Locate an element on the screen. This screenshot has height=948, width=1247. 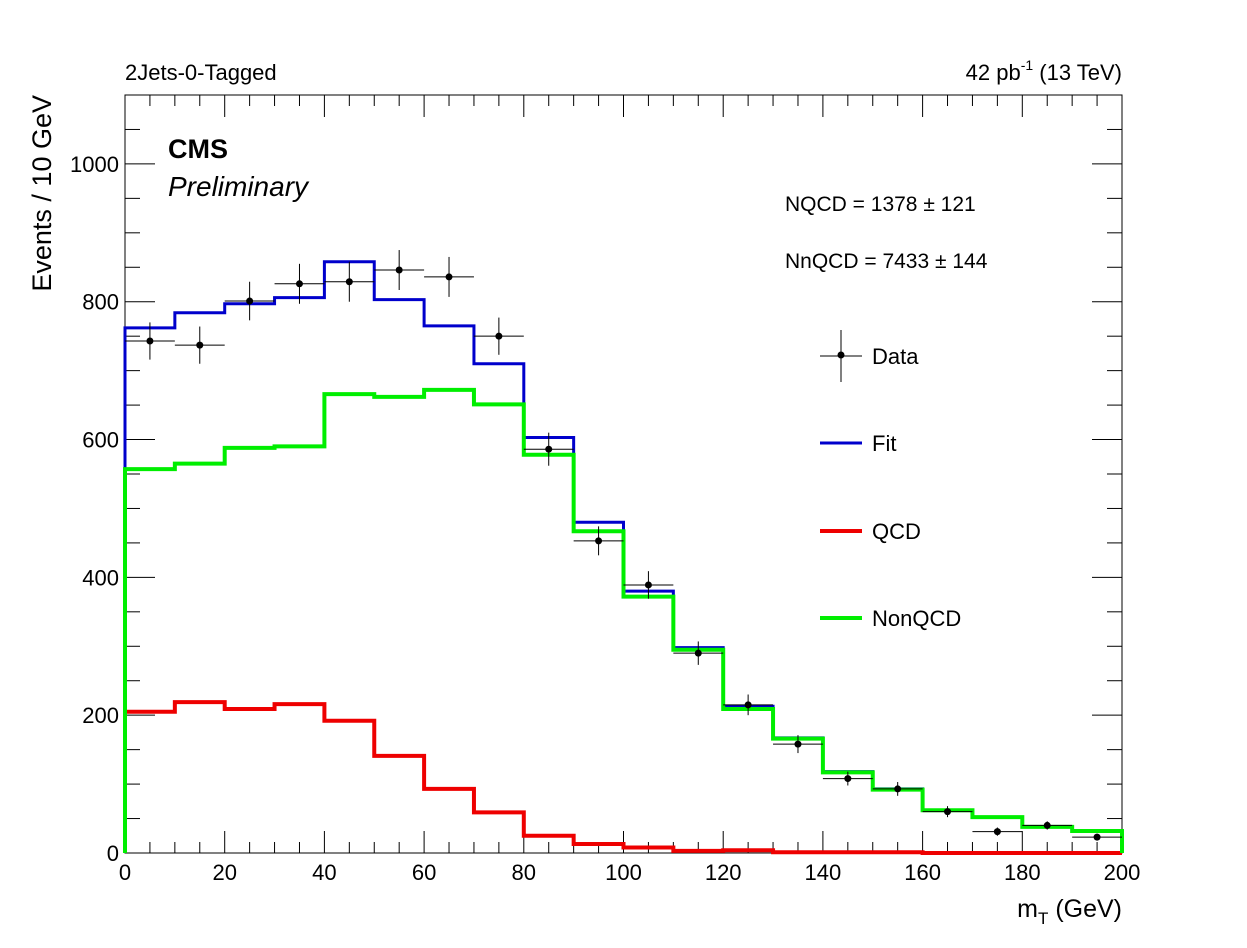
nqcd-result: NQCD = 1378 ± 121 is located at coordinates (880, 204).